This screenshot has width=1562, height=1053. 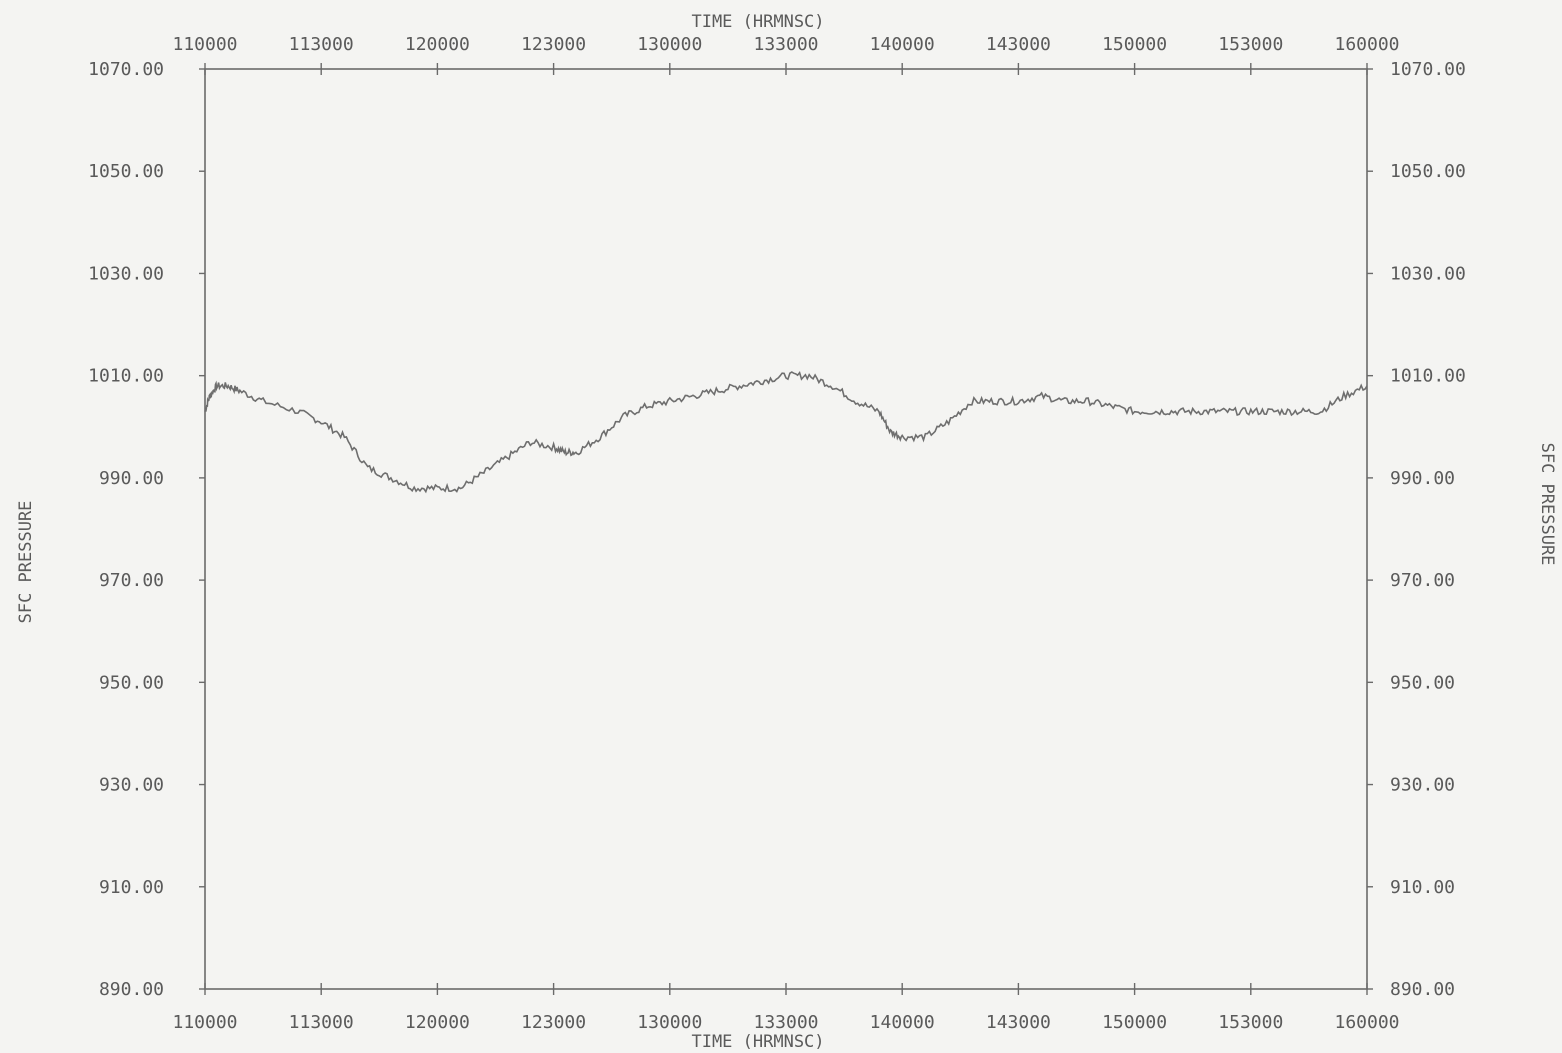 What do you see at coordinates (131, 682) in the screenshot?
I see `y-tick-label-left: 950.00` at bounding box center [131, 682].